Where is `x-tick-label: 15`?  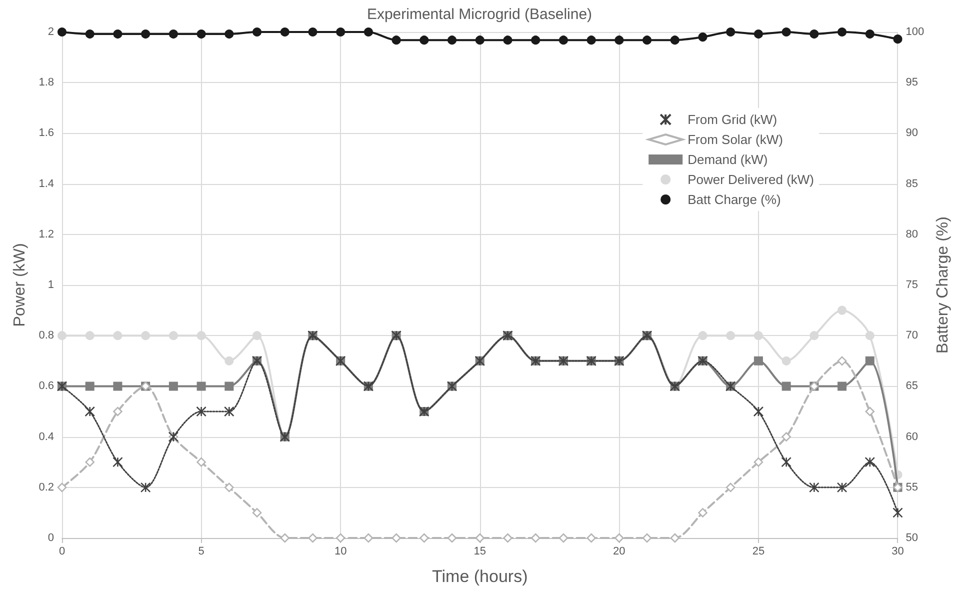
x-tick-label: 15 is located at coordinates (480, 552).